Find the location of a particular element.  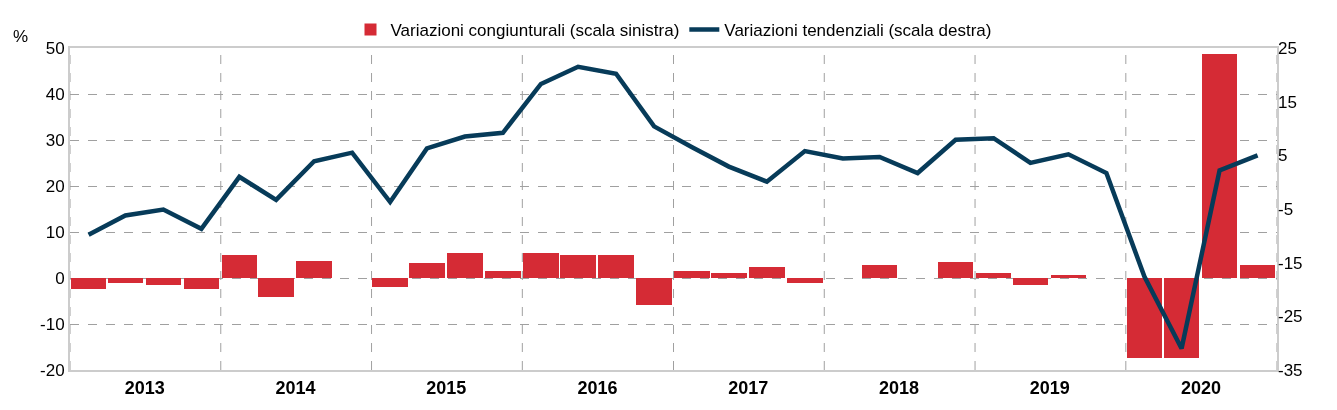

y2-tick-label: 25 is located at coordinates (1287, 48).